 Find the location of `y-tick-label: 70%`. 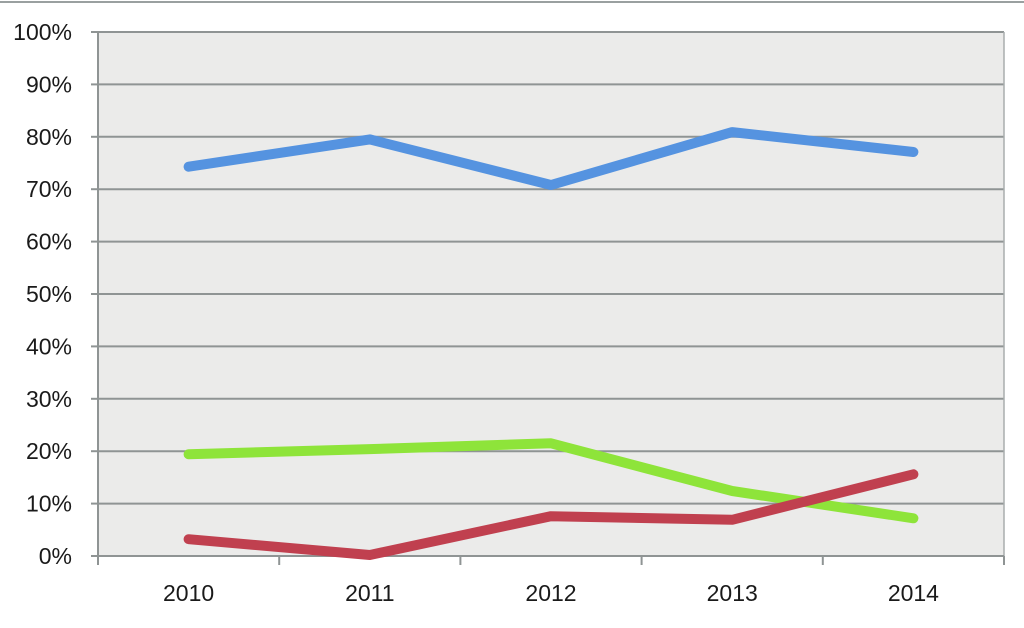

y-tick-label: 70% is located at coordinates (49, 189).